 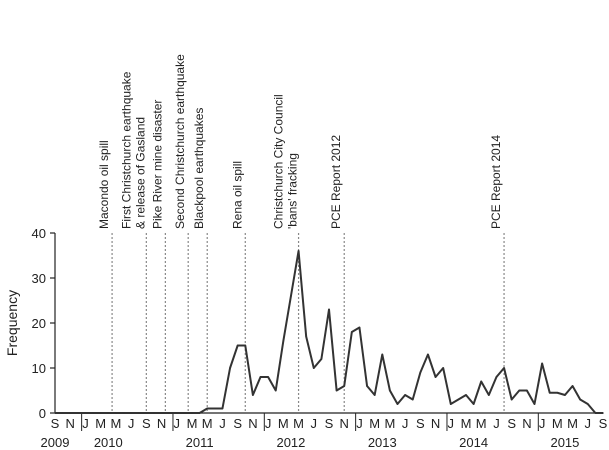 I want to click on event-label: Blackpool earthquakes, so click(x=199, y=168).